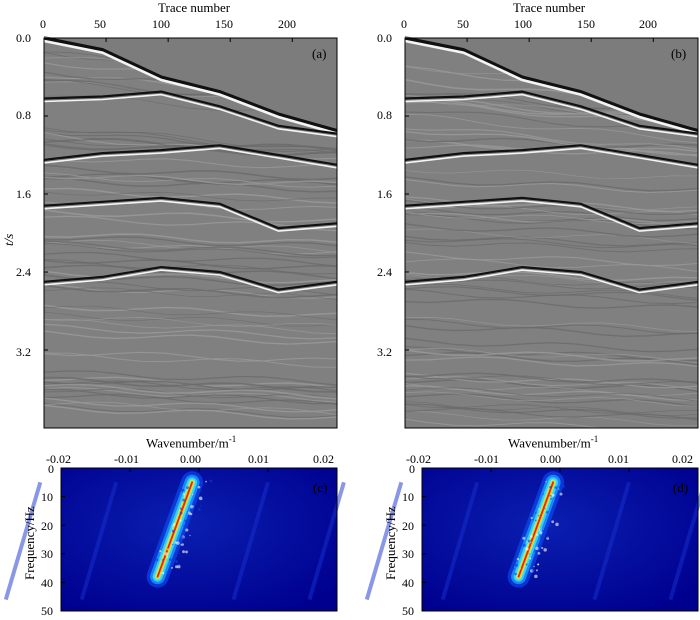 The height and width of the screenshot is (620, 700). I want to click on panel-b-xlabel: Trace number, so click(549, 7).